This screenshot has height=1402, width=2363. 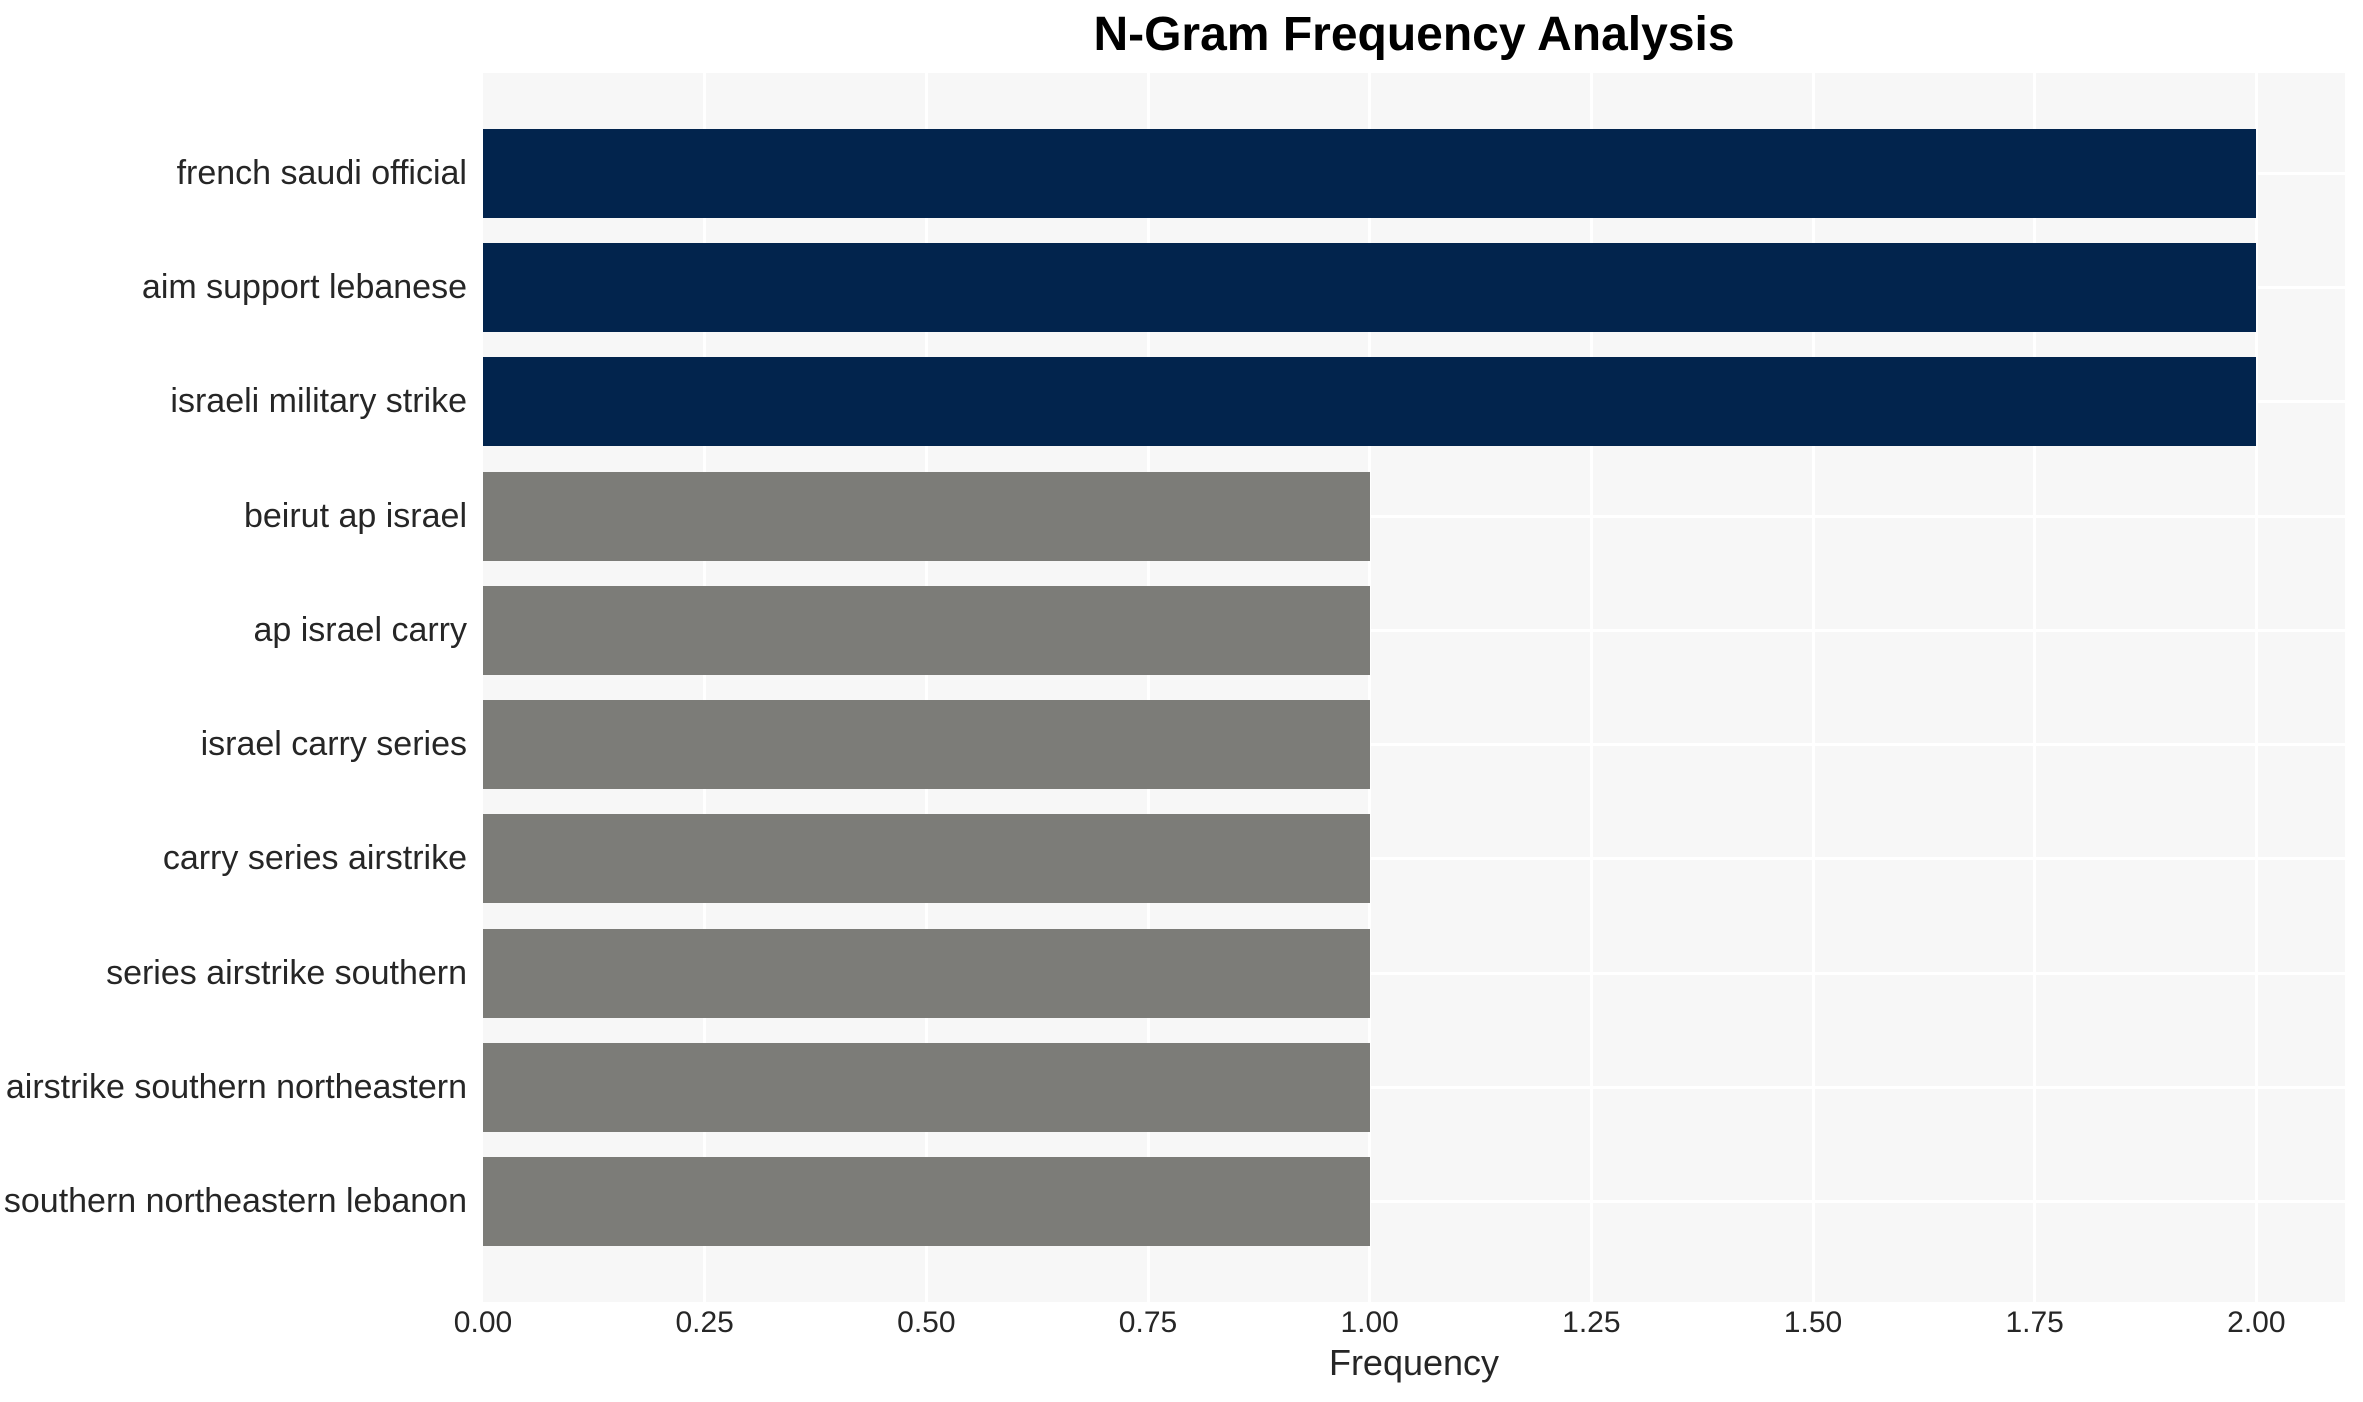 What do you see at coordinates (2034, 1322) in the screenshot?
I see `x-tick-label: 1.75` at bounding box center [2034, 1322].